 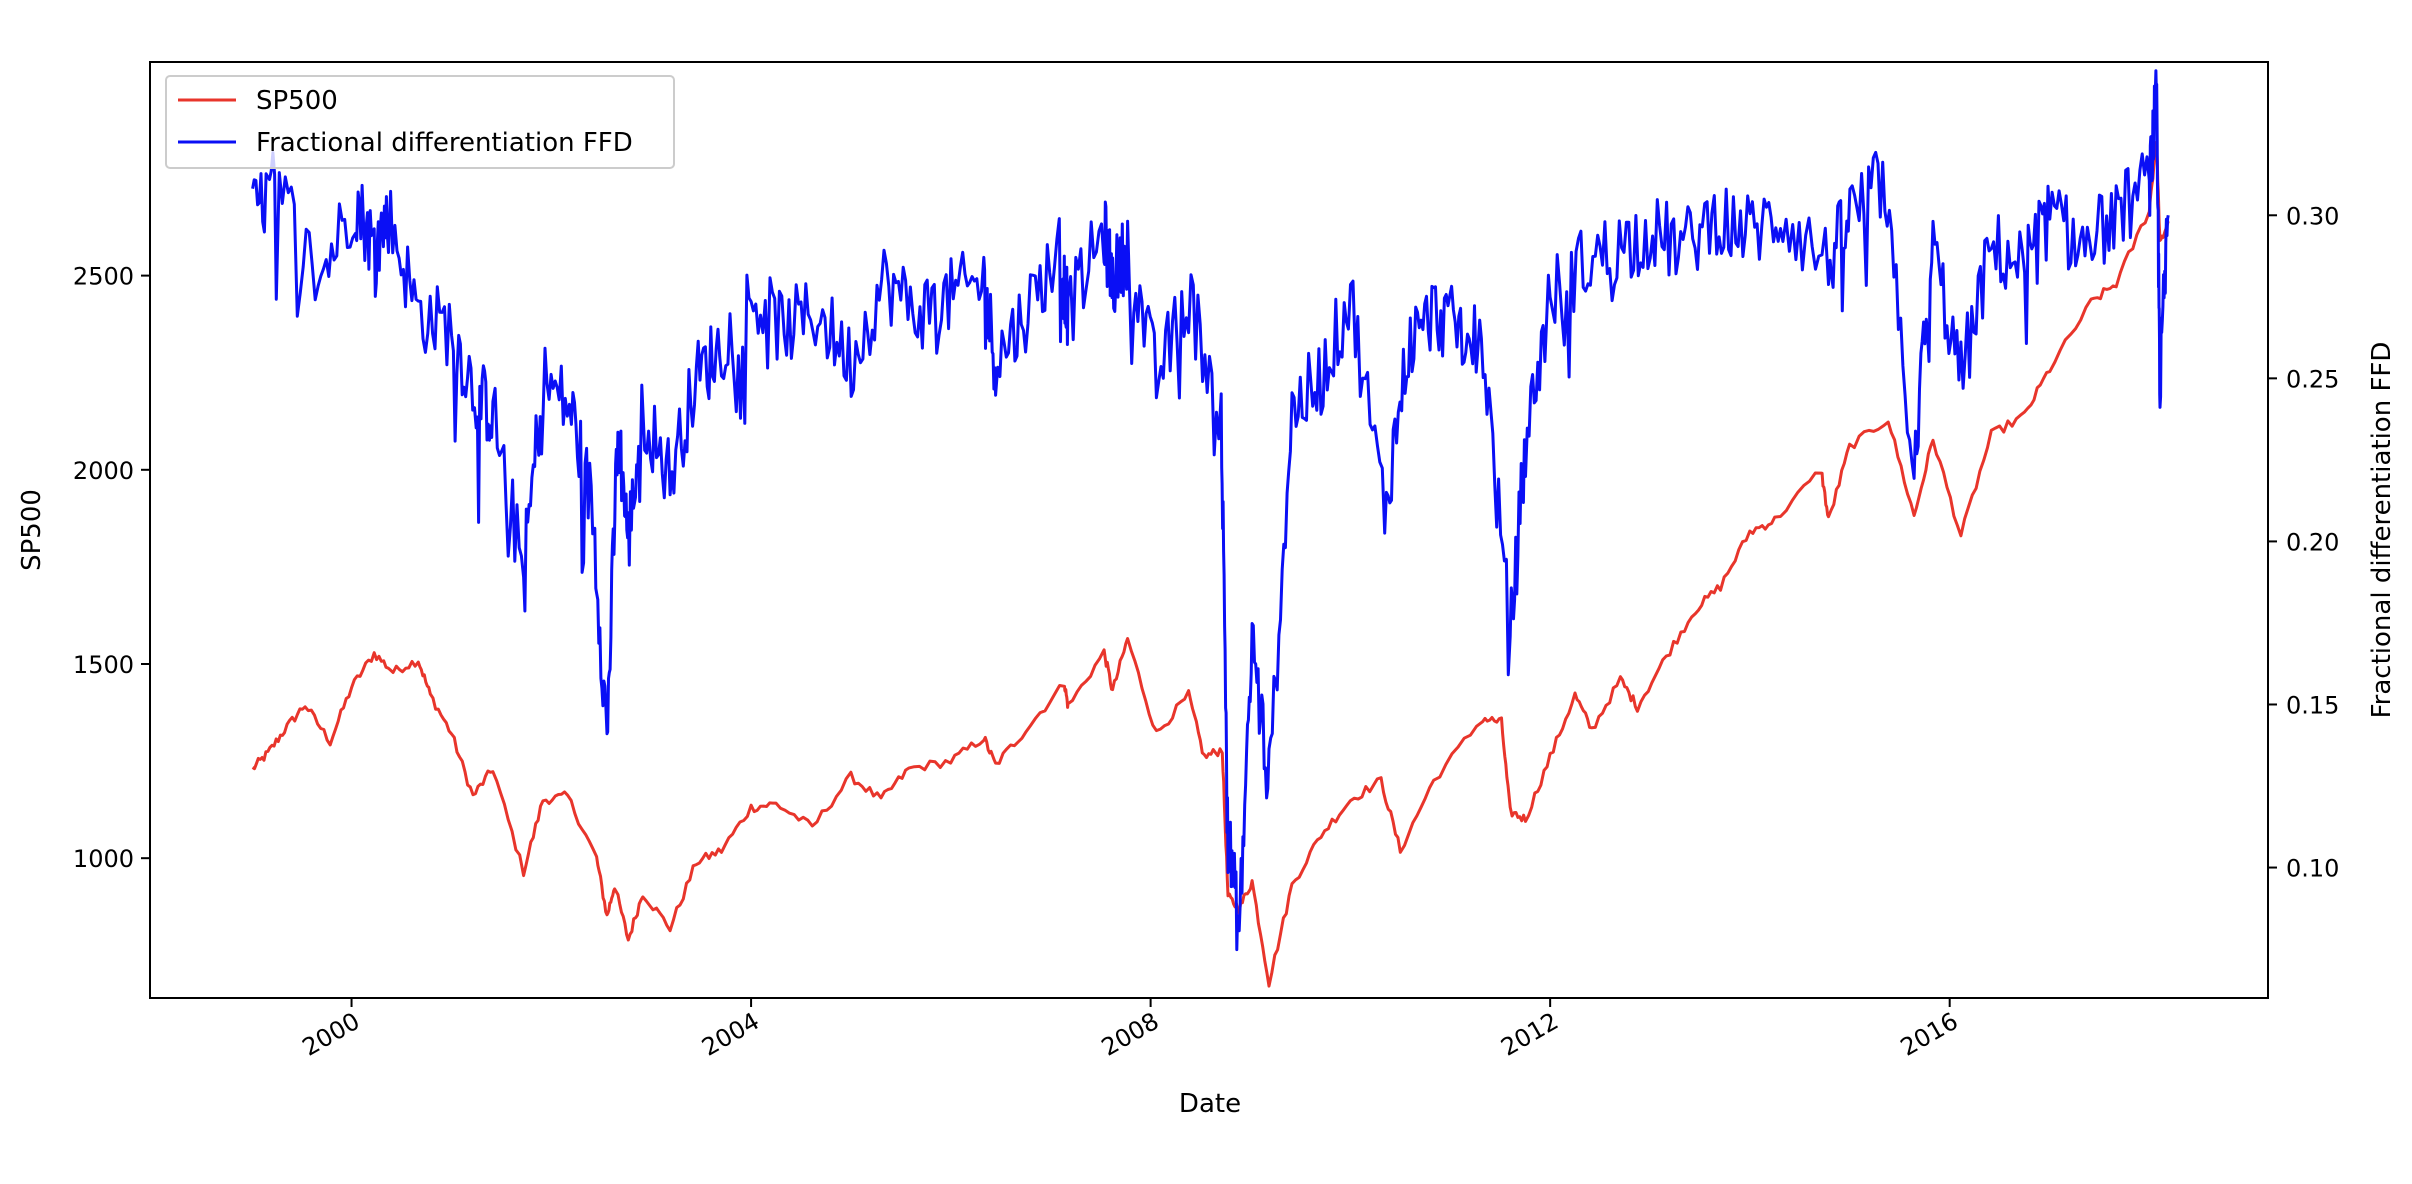 What do you see at coordinates (103, 665) in the screenshot?
I see `y-left-tick-label: 1500` at bounding box center [103, 665].